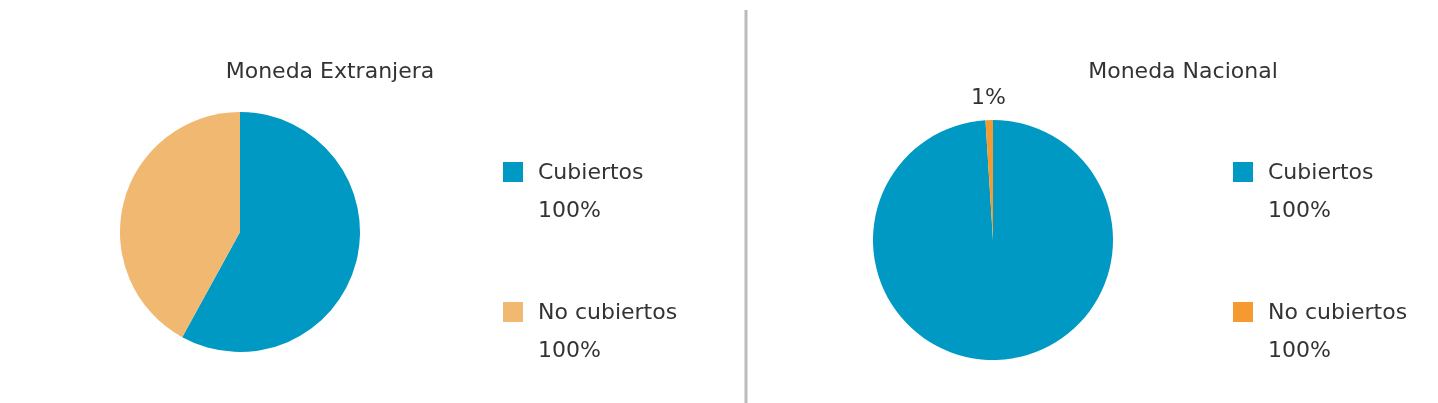 The image size is (1438, 403). I want to click on data-label: 1%, so click(989, 97).